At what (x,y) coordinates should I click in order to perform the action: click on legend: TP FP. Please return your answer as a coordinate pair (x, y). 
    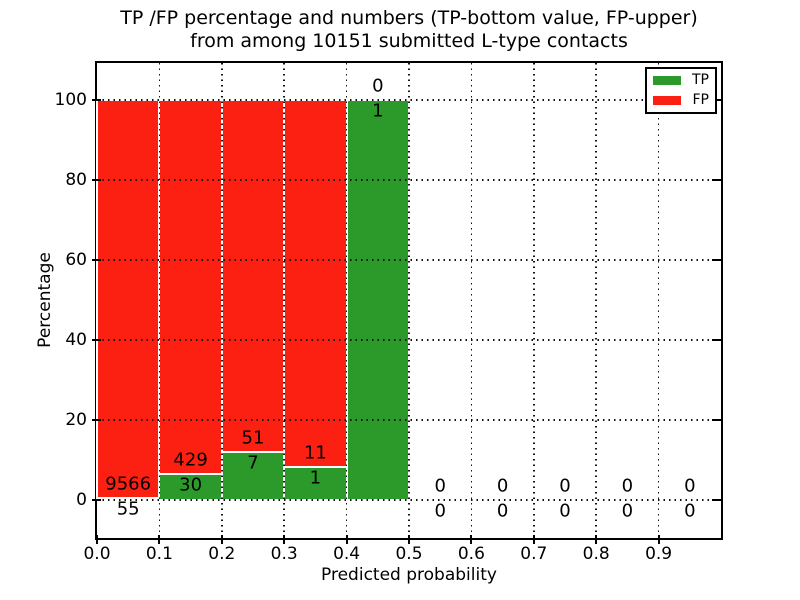
    Looking at the image, I should click on (681, 90).